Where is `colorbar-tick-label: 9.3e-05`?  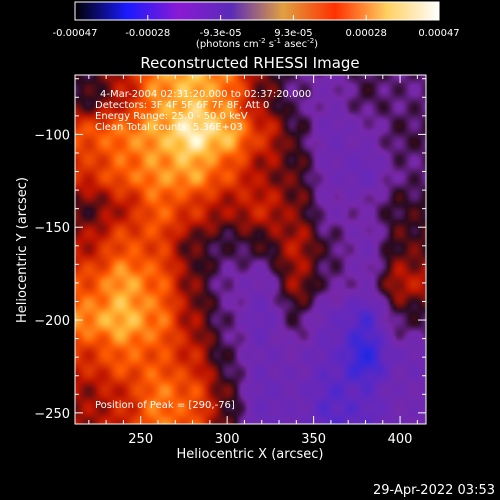
colorbar-tick-label: 9.3e-05 is located at coordinates (293, 33).